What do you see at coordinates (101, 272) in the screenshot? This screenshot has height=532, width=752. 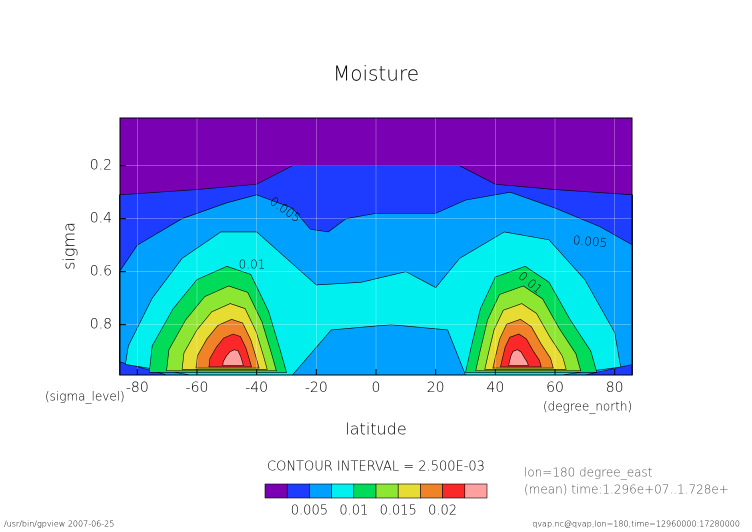 I see `y-tick-label: 0.6` at bounding box center [101, 272].